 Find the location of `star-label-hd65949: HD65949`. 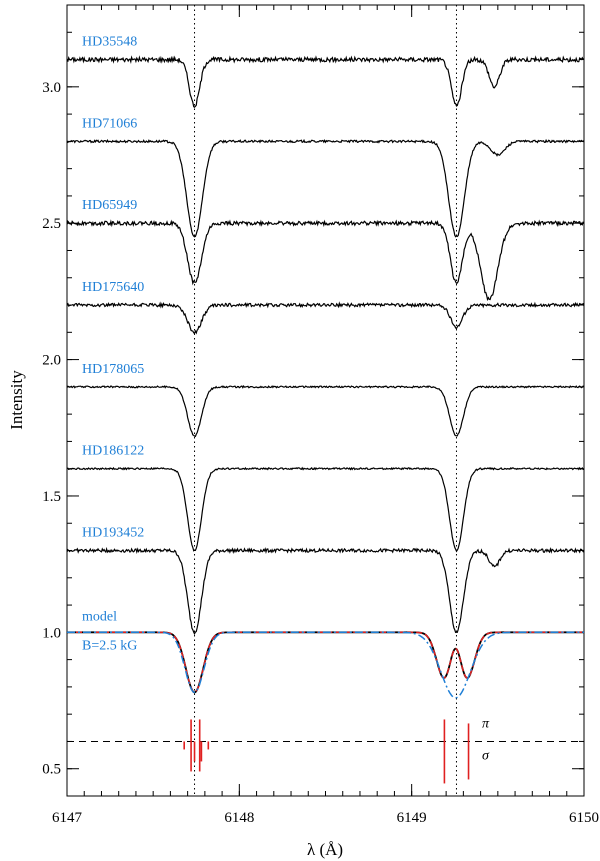

star-label-hd65949: HD65949 is located at coordinates (109, 205).